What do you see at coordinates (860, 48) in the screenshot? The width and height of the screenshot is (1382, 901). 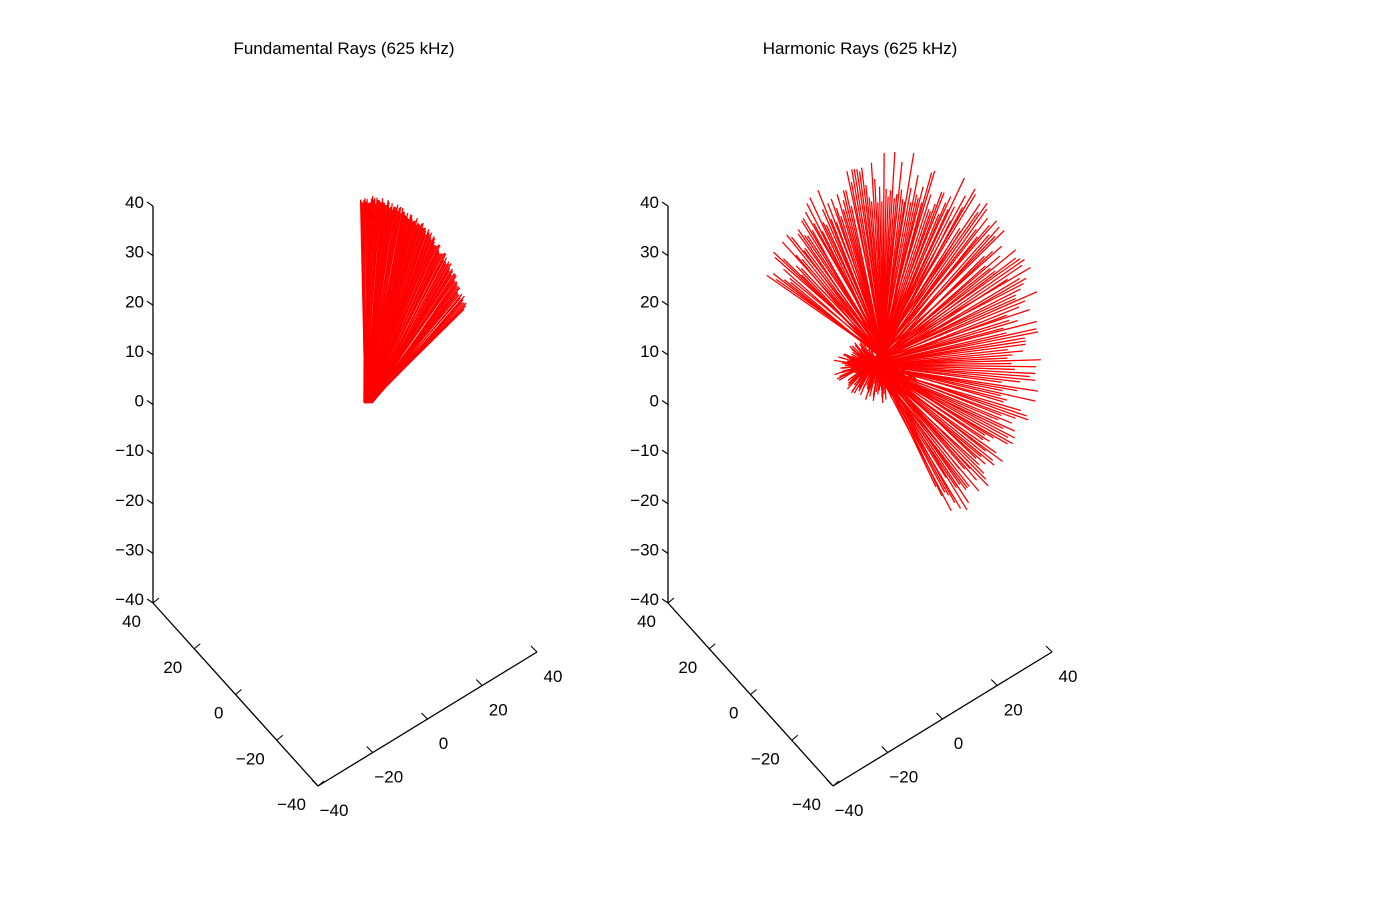 I see `chart-title-harmonic: Harmonic Rays (625 kHz)` at bounding box center [860, 48].